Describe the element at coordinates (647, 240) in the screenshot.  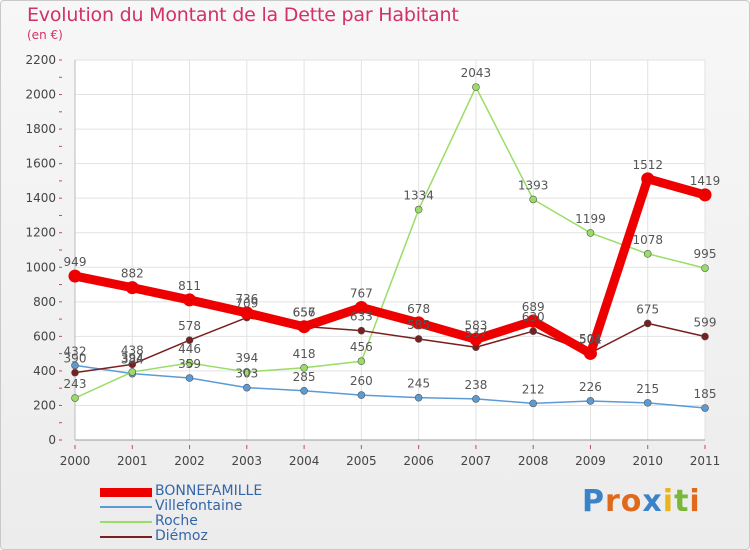
I see `data-label-roche: 1078` at that location.